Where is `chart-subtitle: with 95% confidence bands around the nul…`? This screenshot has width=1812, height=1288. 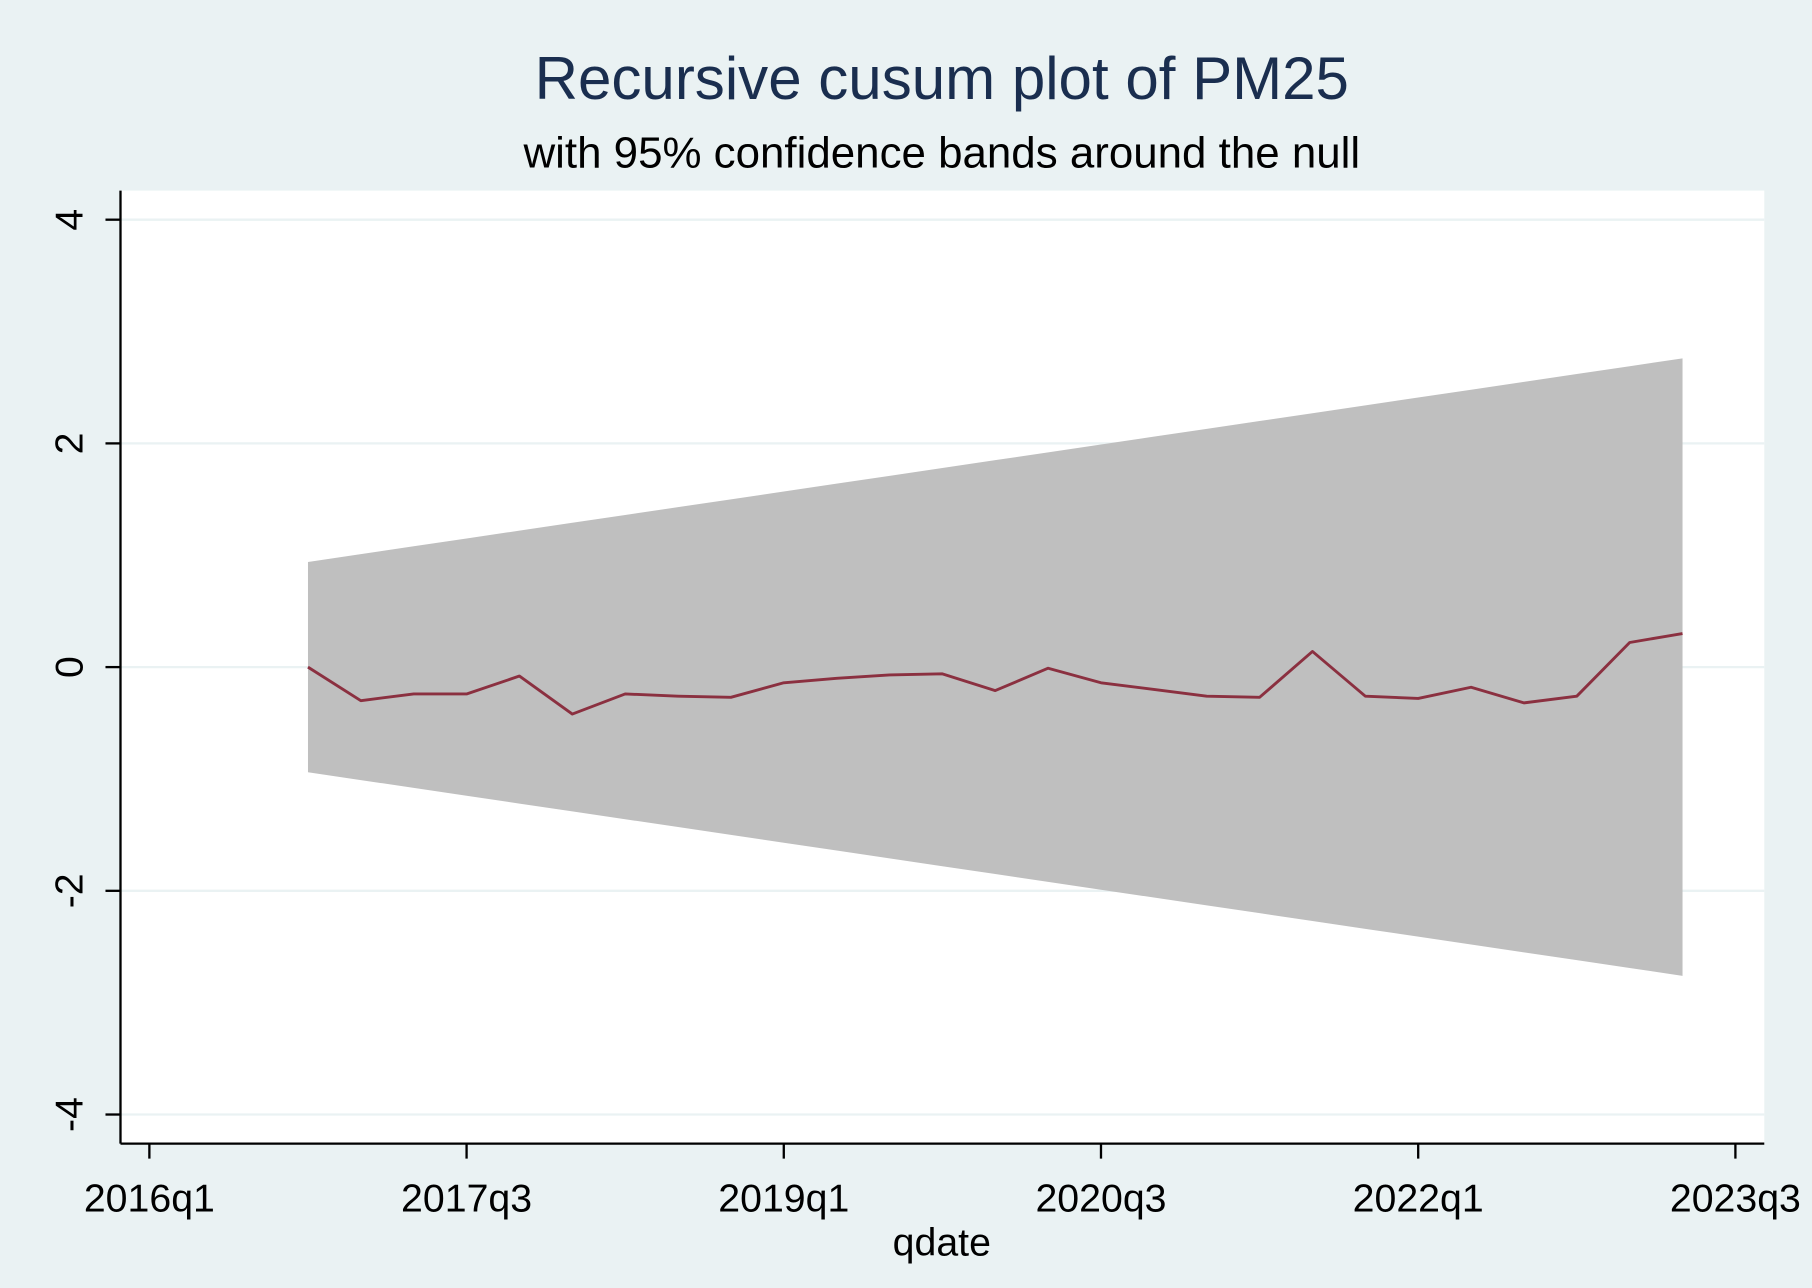 chart-subtitle: with 95% confidence bands around the nul… is located at coordinates (941, 153).